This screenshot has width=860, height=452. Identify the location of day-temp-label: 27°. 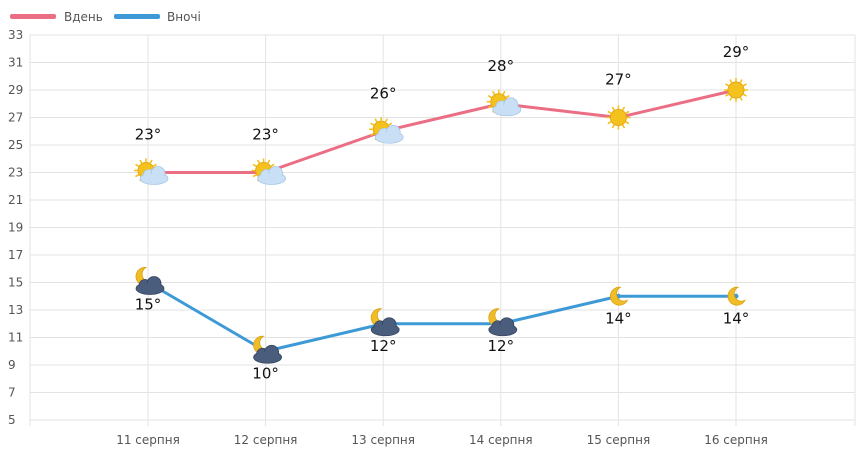
(618, 80).